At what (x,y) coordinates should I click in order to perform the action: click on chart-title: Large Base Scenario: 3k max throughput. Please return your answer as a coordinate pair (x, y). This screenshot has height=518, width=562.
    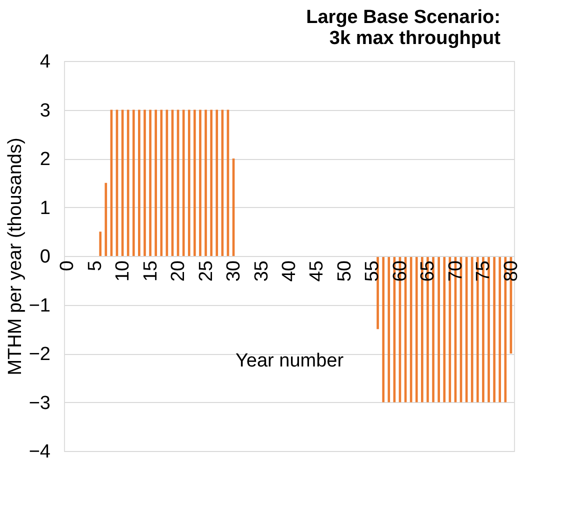
    Looking at the image, I should click on (404, 28).